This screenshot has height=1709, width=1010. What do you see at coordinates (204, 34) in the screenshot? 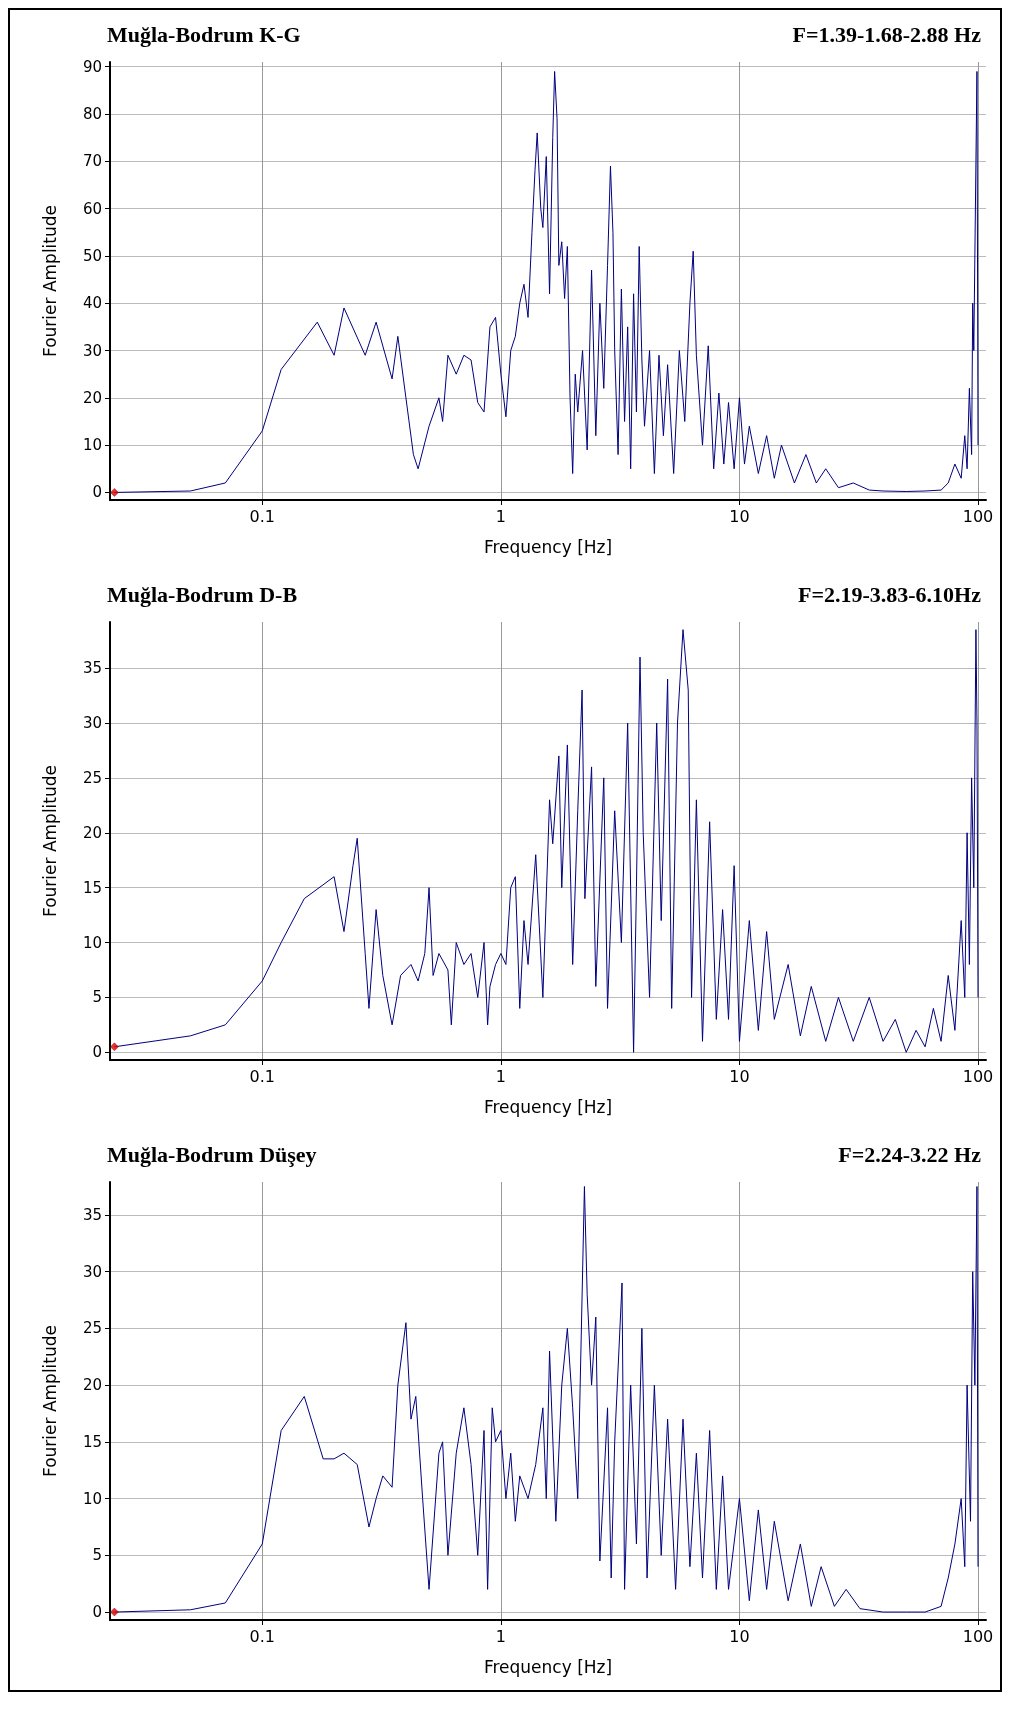
I see `chart-title: Muğla-Bodrum K-G` at bounding box center [204, 34].